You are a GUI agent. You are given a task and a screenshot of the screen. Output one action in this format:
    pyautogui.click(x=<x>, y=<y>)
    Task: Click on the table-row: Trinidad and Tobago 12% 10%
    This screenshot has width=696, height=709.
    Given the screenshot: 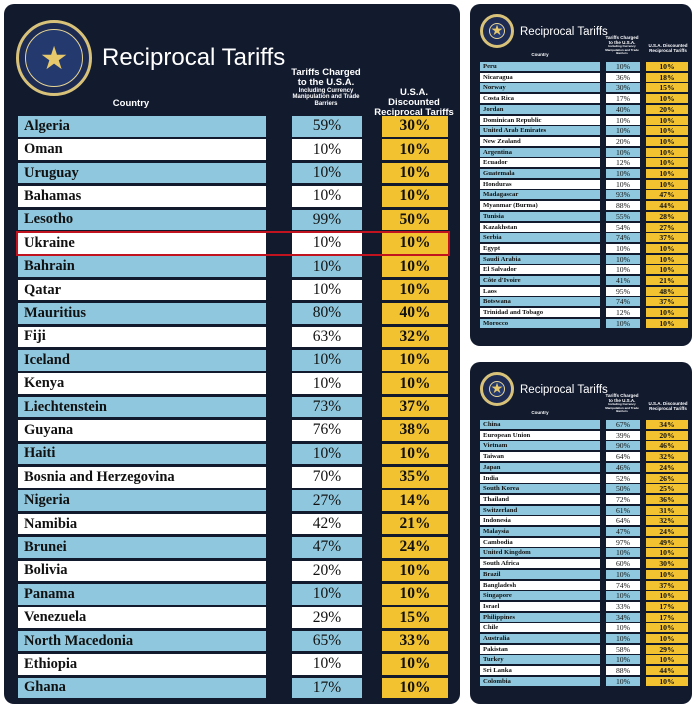 What is the action you would take?
    pyautogui.click(x=581, y=313)
    